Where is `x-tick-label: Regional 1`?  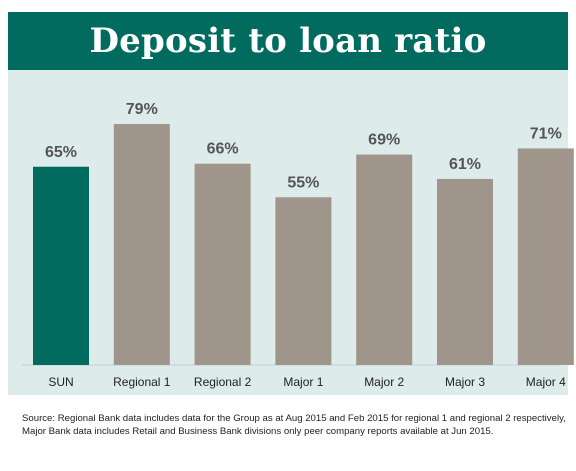
x-tick-label: Regional 1 is located at coordinates (142, 382).